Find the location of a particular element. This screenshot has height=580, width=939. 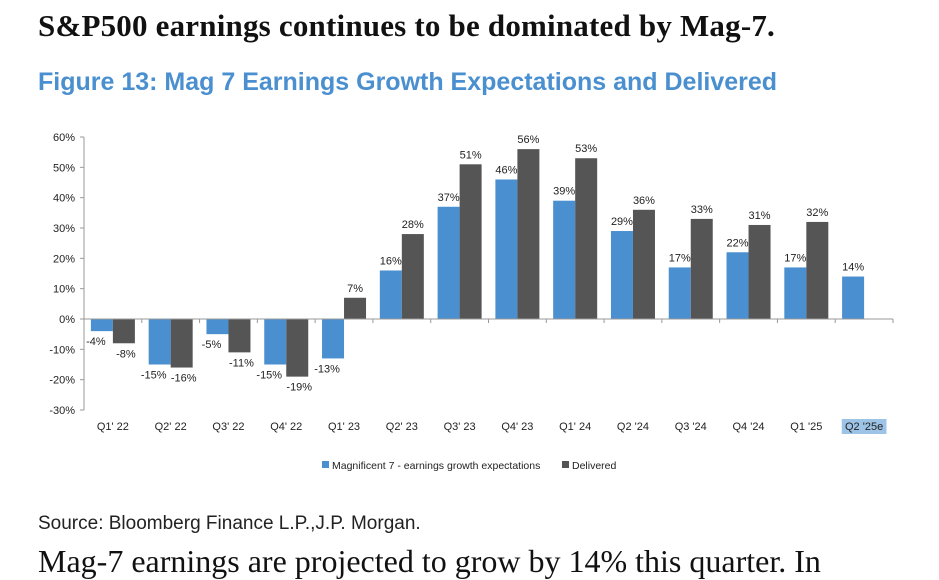

data-label: 29% is located at coordinates (622, 222).